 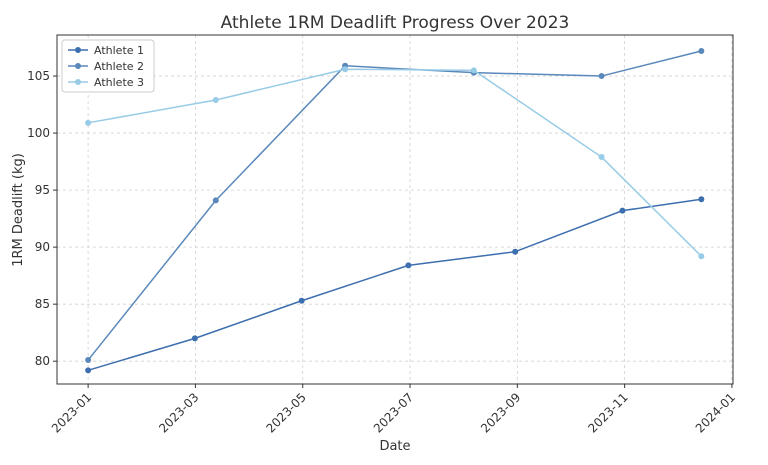 I want to click on chart-title: Athlete 1RM Deadlift Progress Over 2023, so click(x=395, y=23).